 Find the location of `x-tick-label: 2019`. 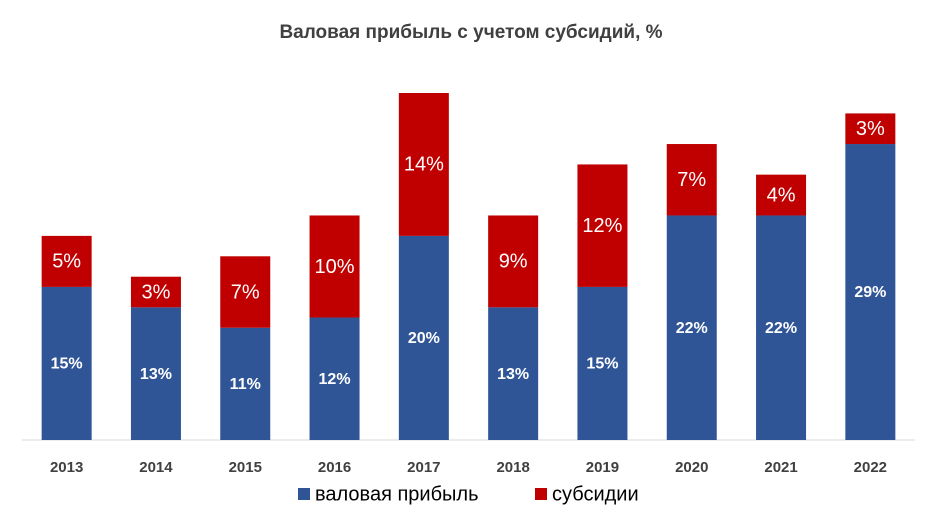

x-tick-label: 2019 is located at coordinates (602, 467).